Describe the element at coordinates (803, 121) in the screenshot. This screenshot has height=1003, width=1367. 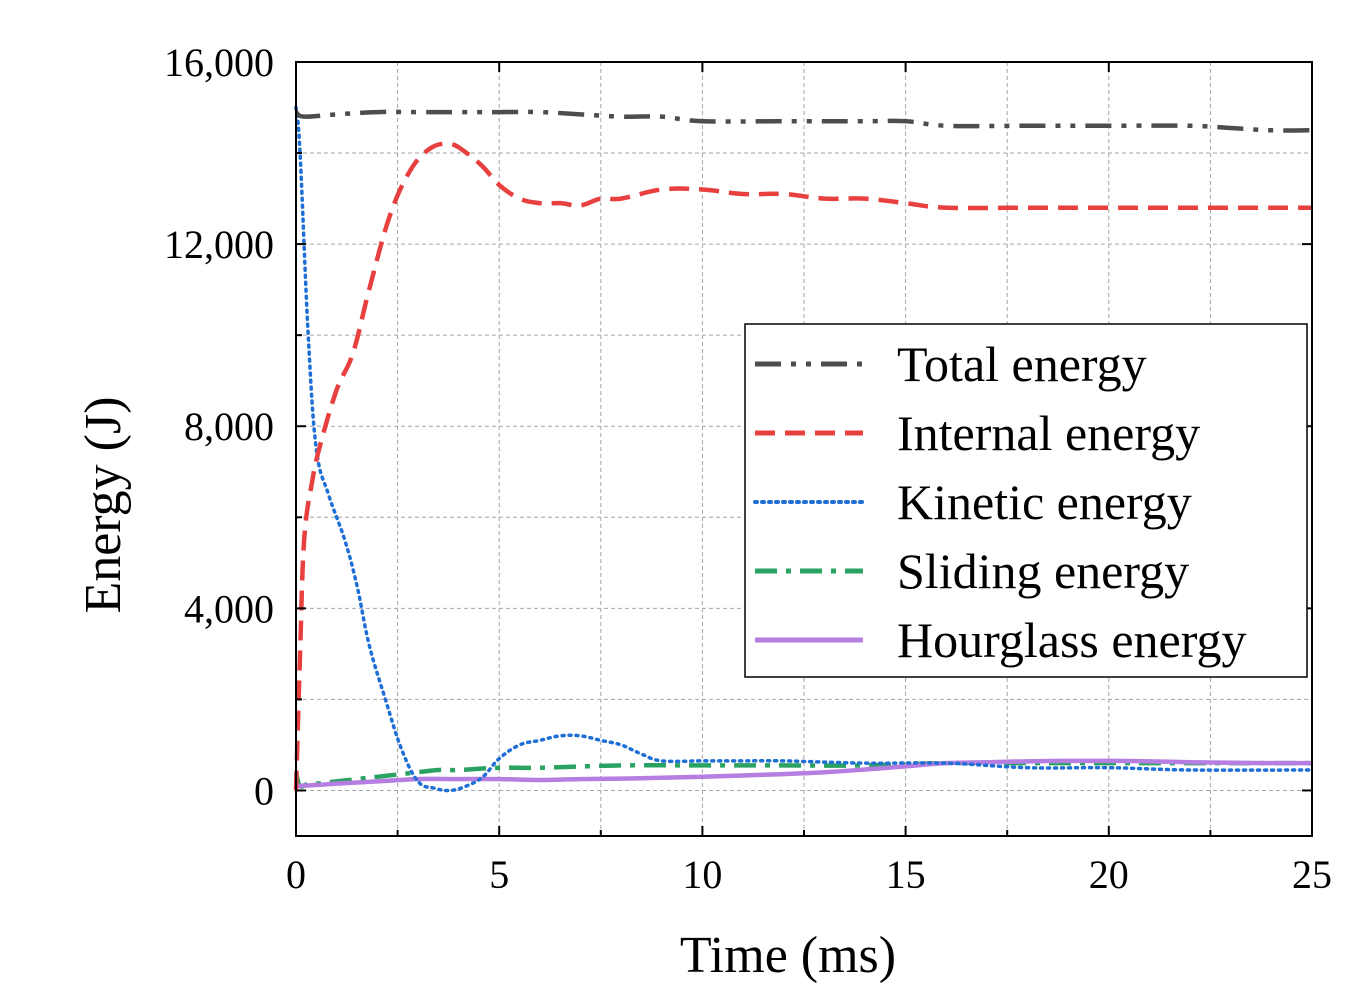
I see `series-line-total-energy` at that location.